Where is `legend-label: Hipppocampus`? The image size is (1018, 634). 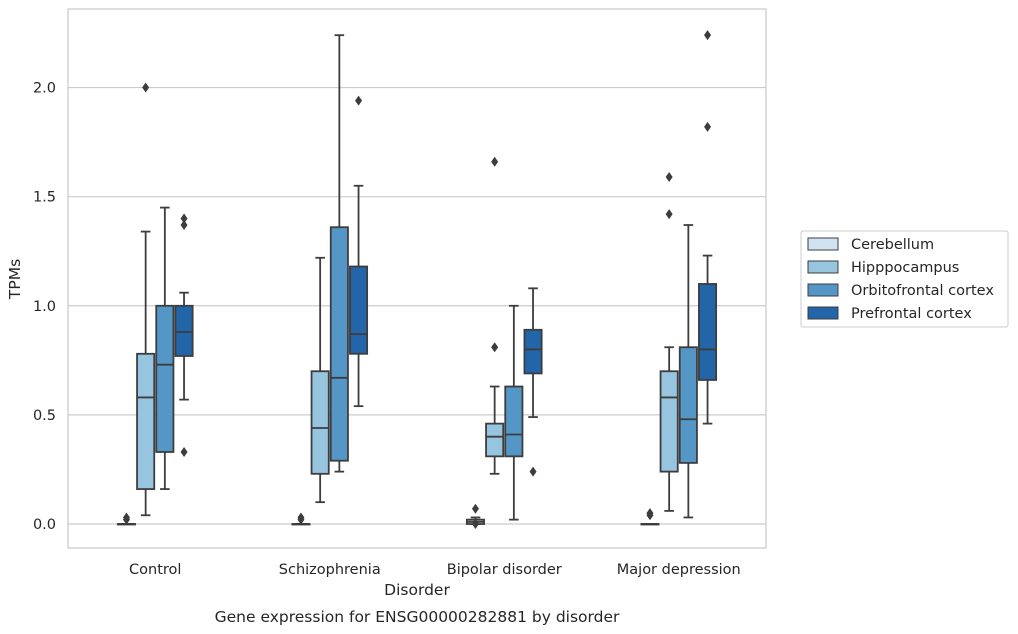 legend-label: Hipppocampus is located at coordinates (905, 268).